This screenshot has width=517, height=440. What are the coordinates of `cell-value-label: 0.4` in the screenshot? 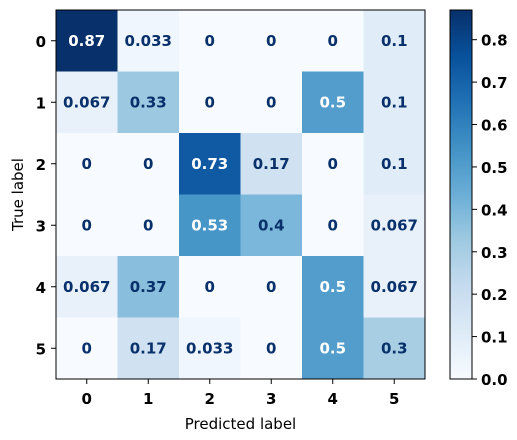 It's located at (271, 225).